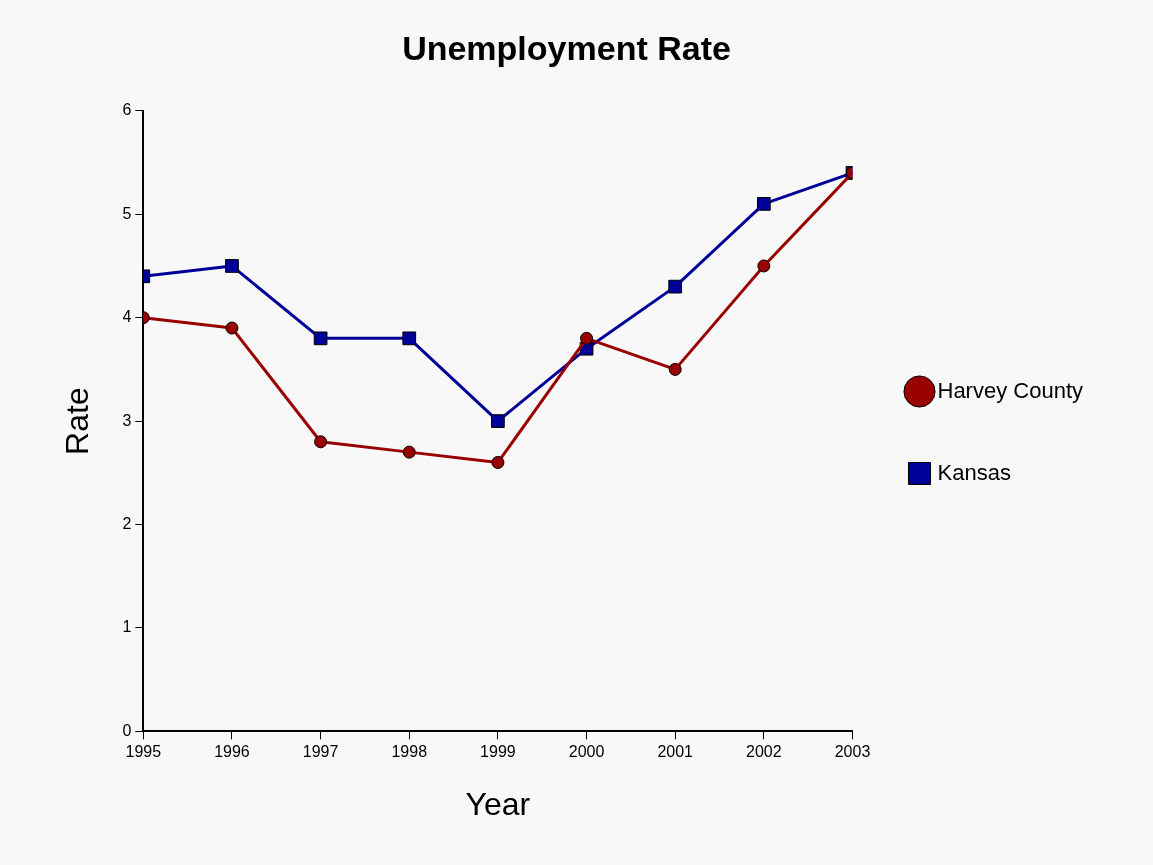 This screenshot has width=1153, height=865. What do you see at coordinates (143, 752) in the screenshot?
I see `x-tick-label: 1995` at bounding box center [143, 752].